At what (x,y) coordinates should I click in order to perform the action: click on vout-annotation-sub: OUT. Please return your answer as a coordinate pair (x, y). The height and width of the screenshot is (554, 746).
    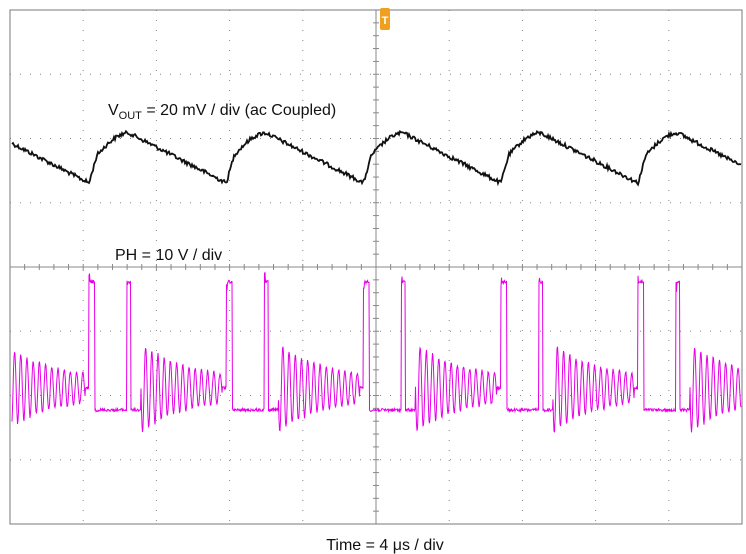
    Looking at the image, I should click on (131, 116).